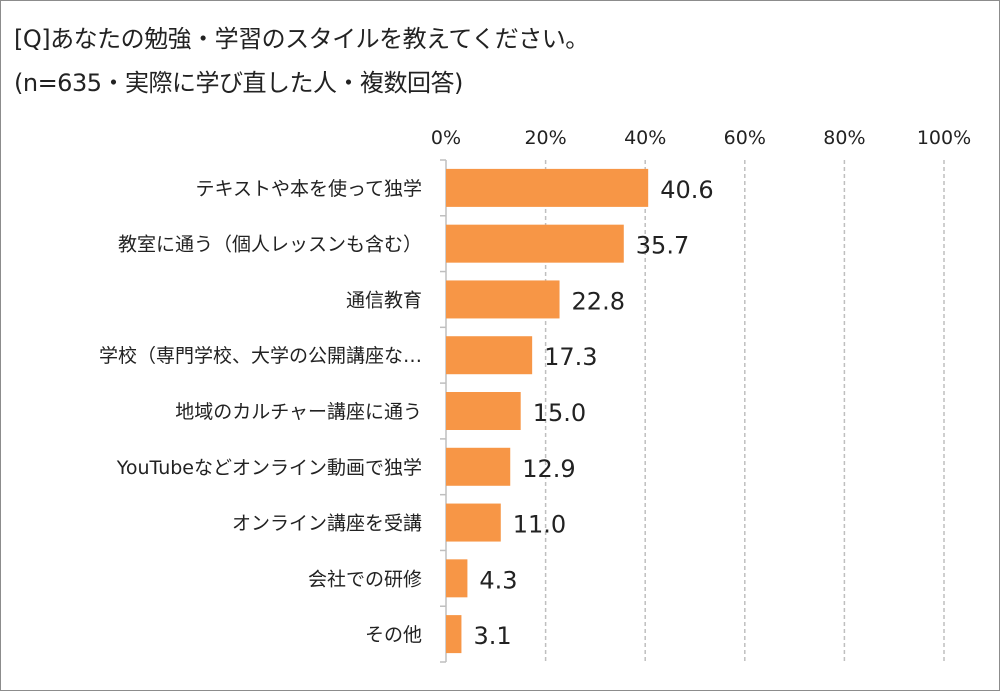  Describe the element at coordinates (686, 190) in the screenshot. I see `value-label: 40.6` at that location.